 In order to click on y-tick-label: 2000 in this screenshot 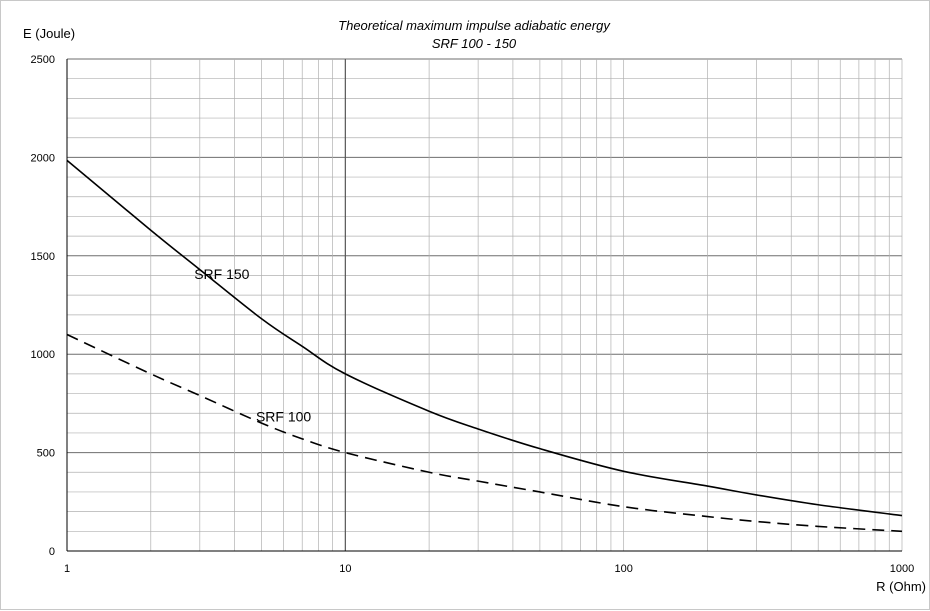, I will do `click(43, 158)`.